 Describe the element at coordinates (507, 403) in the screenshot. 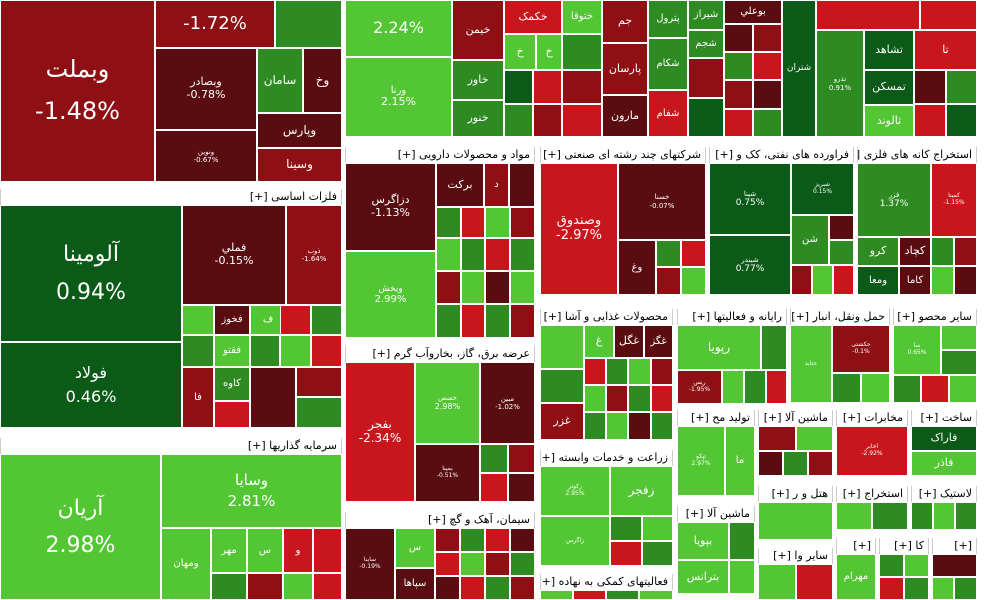

I see `tile-mobin: مبین -1.02%` at that location.